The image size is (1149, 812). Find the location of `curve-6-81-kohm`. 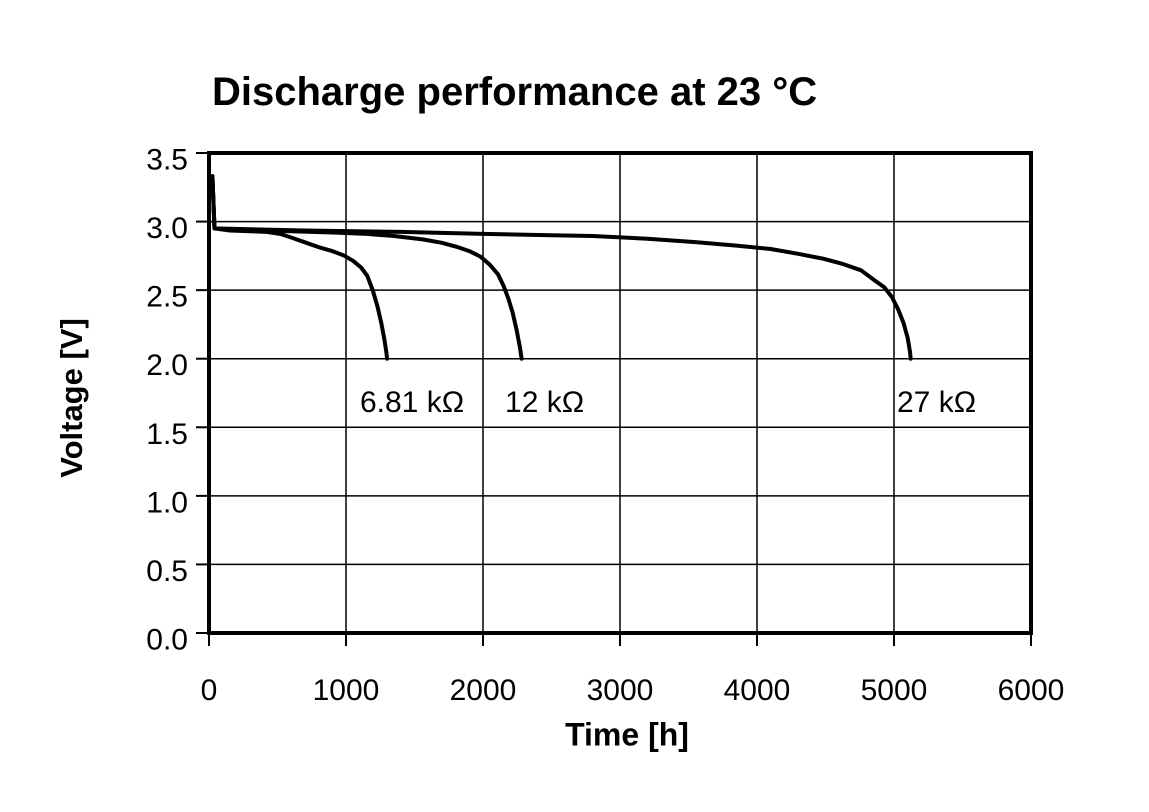

curve-6-81-kohm is located at coordinates (300, 267).